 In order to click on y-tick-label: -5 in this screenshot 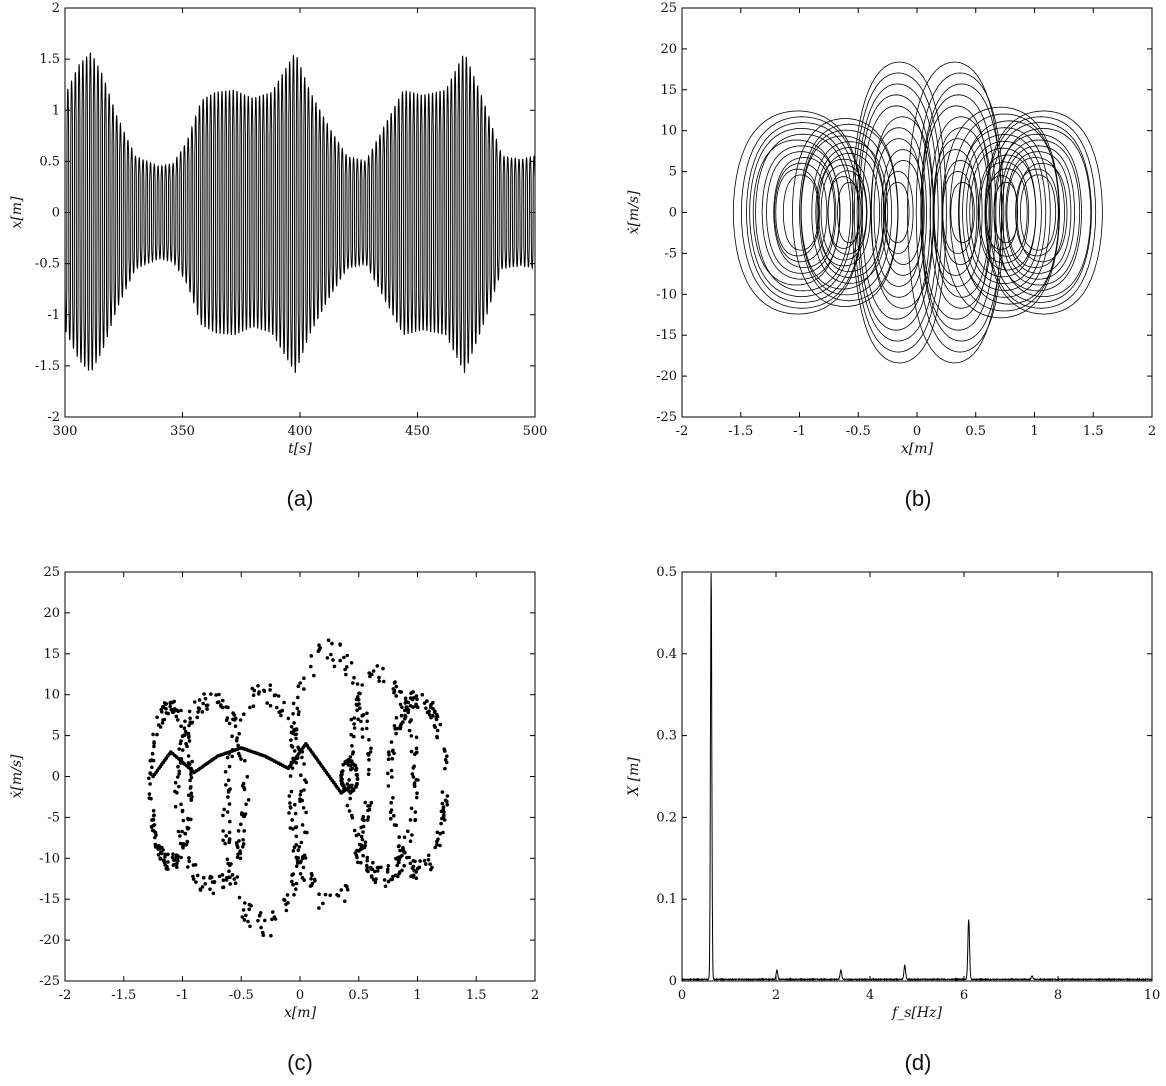, I will do `click(53, 817)`.